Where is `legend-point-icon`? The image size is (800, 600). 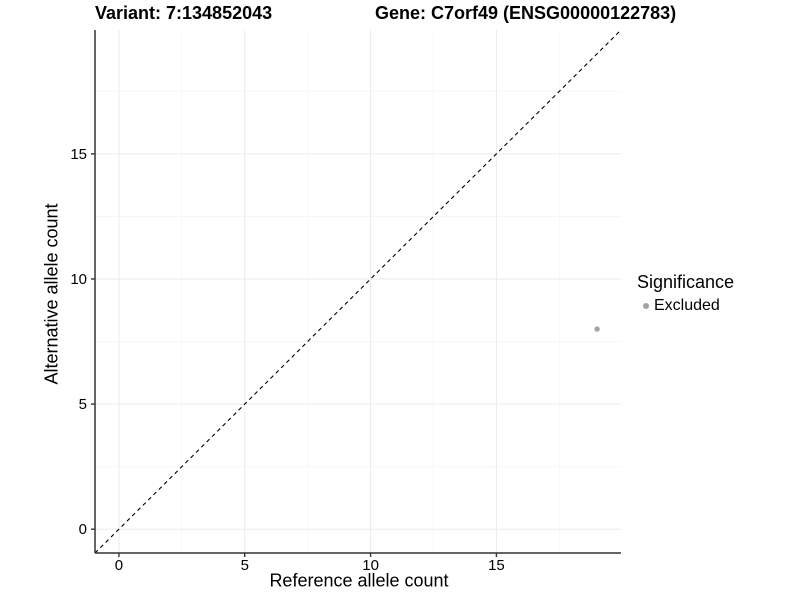 legend-point-icon is located at coordinates (645, 306).